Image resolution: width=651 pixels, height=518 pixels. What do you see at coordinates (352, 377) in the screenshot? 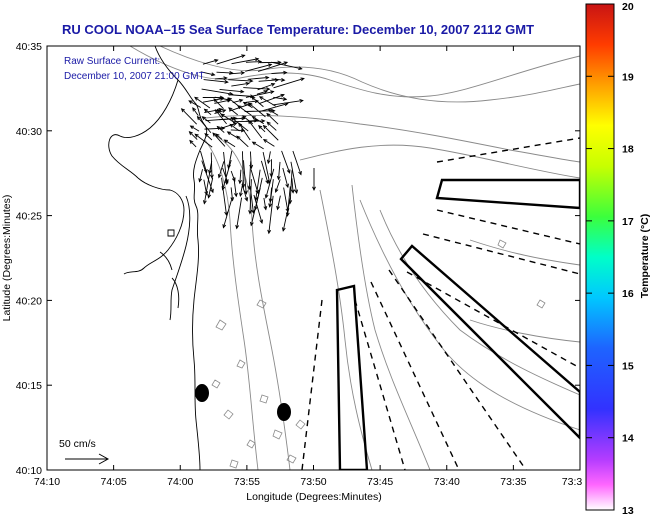
I see `survey-box-south` at bounding box center [352, 377].